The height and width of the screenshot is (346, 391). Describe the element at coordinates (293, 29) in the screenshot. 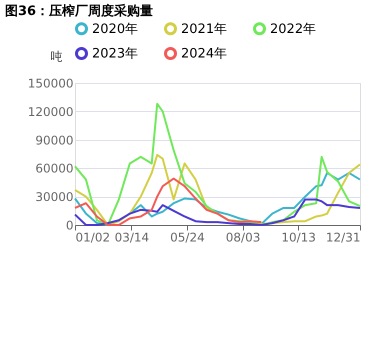

I see `legend-label: 2022年` at that location.